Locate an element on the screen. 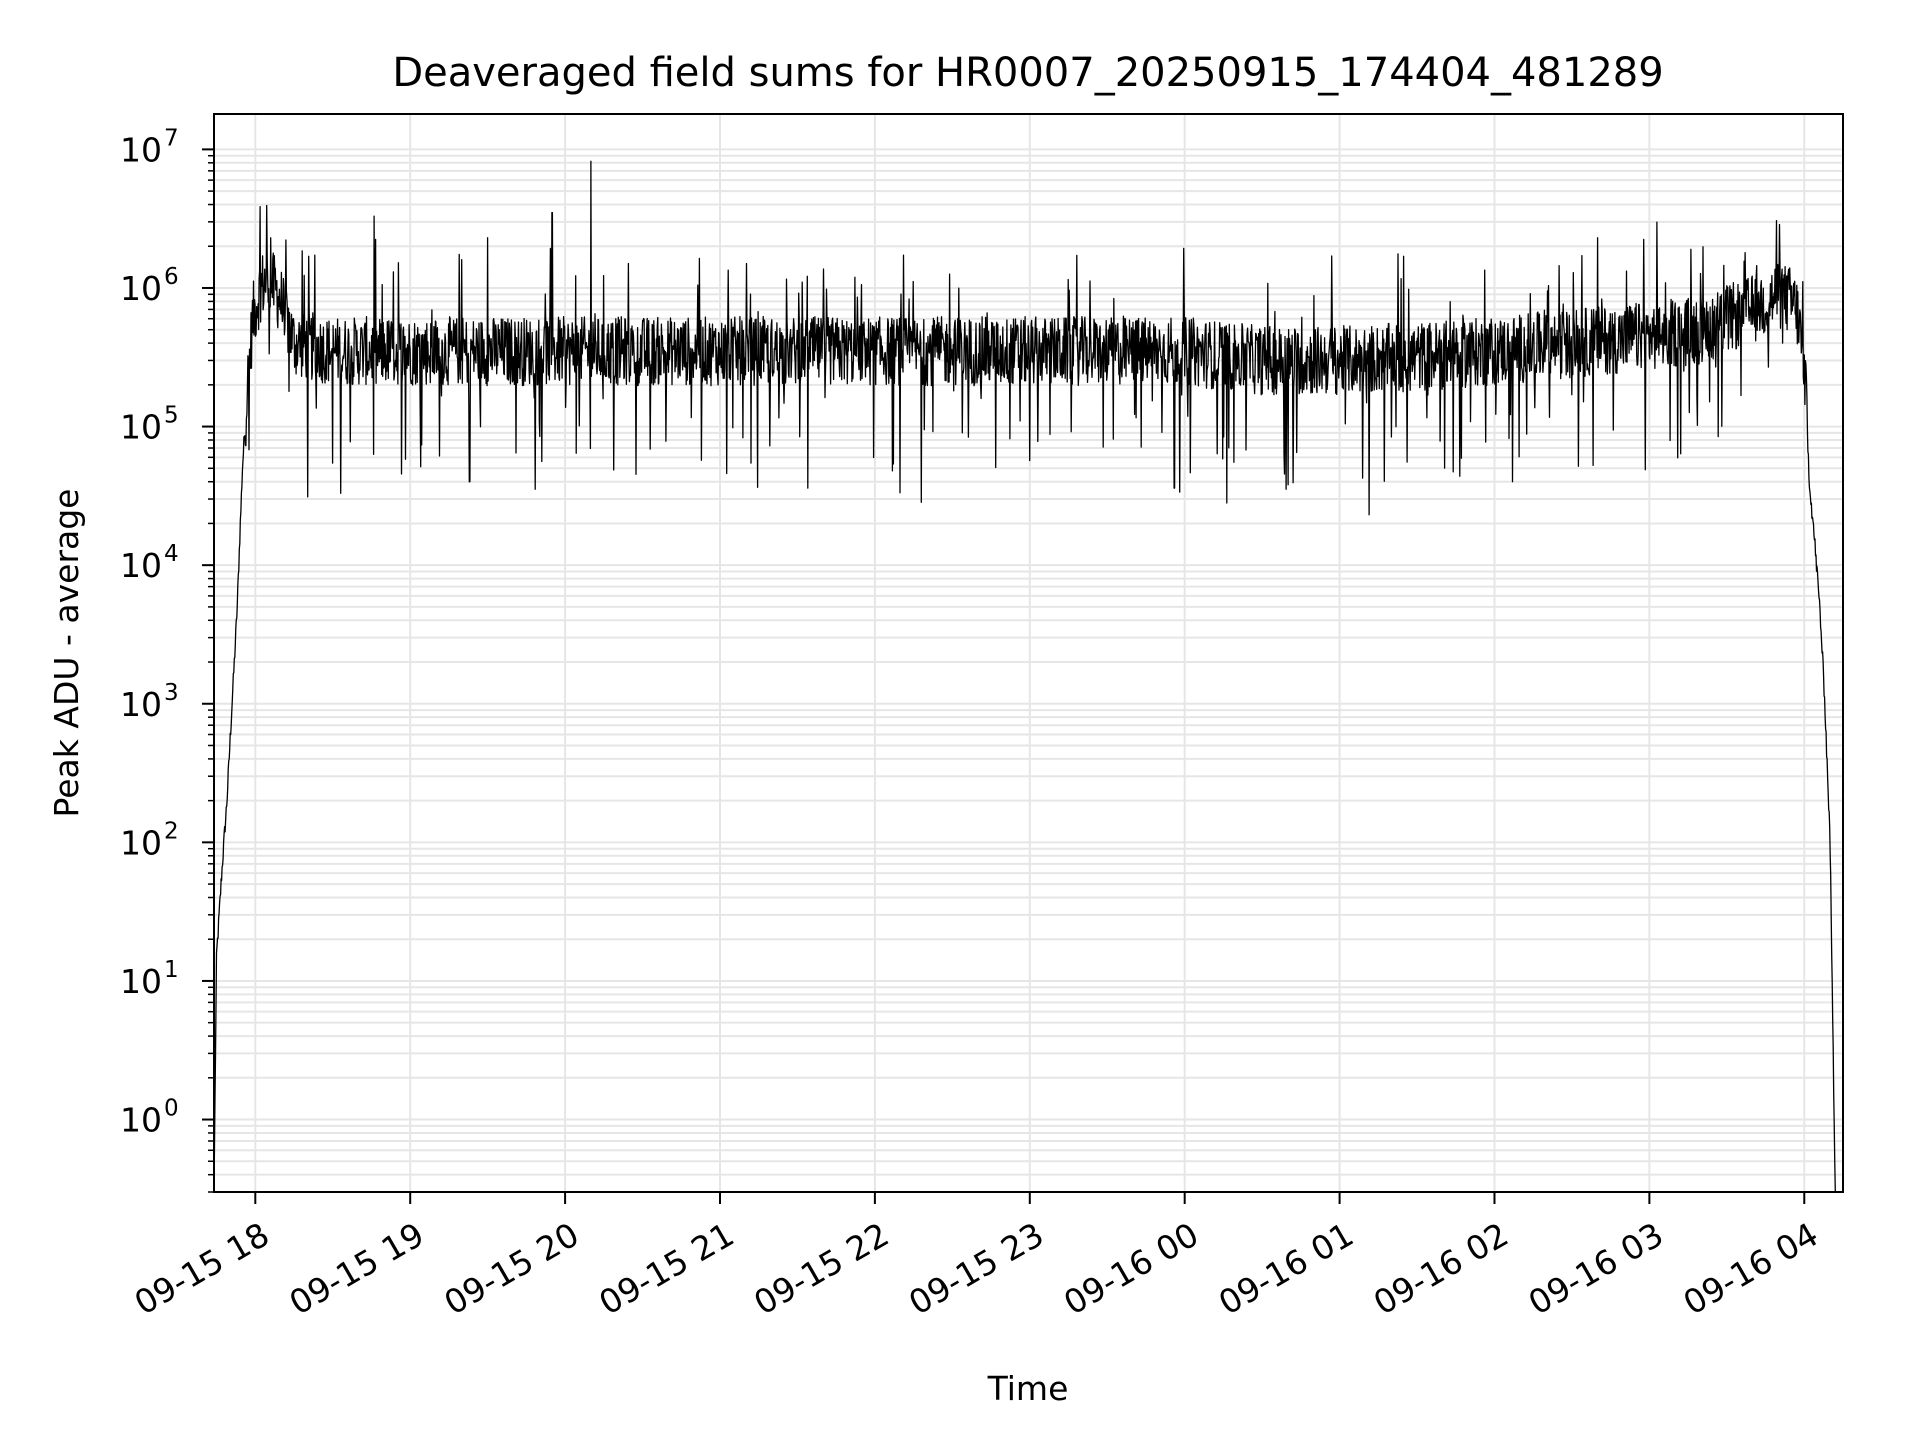 The width and height of the screenshot is (1920, 1440). x-tick-label: 09-16 01 is located at coordinates (1286, 1269).